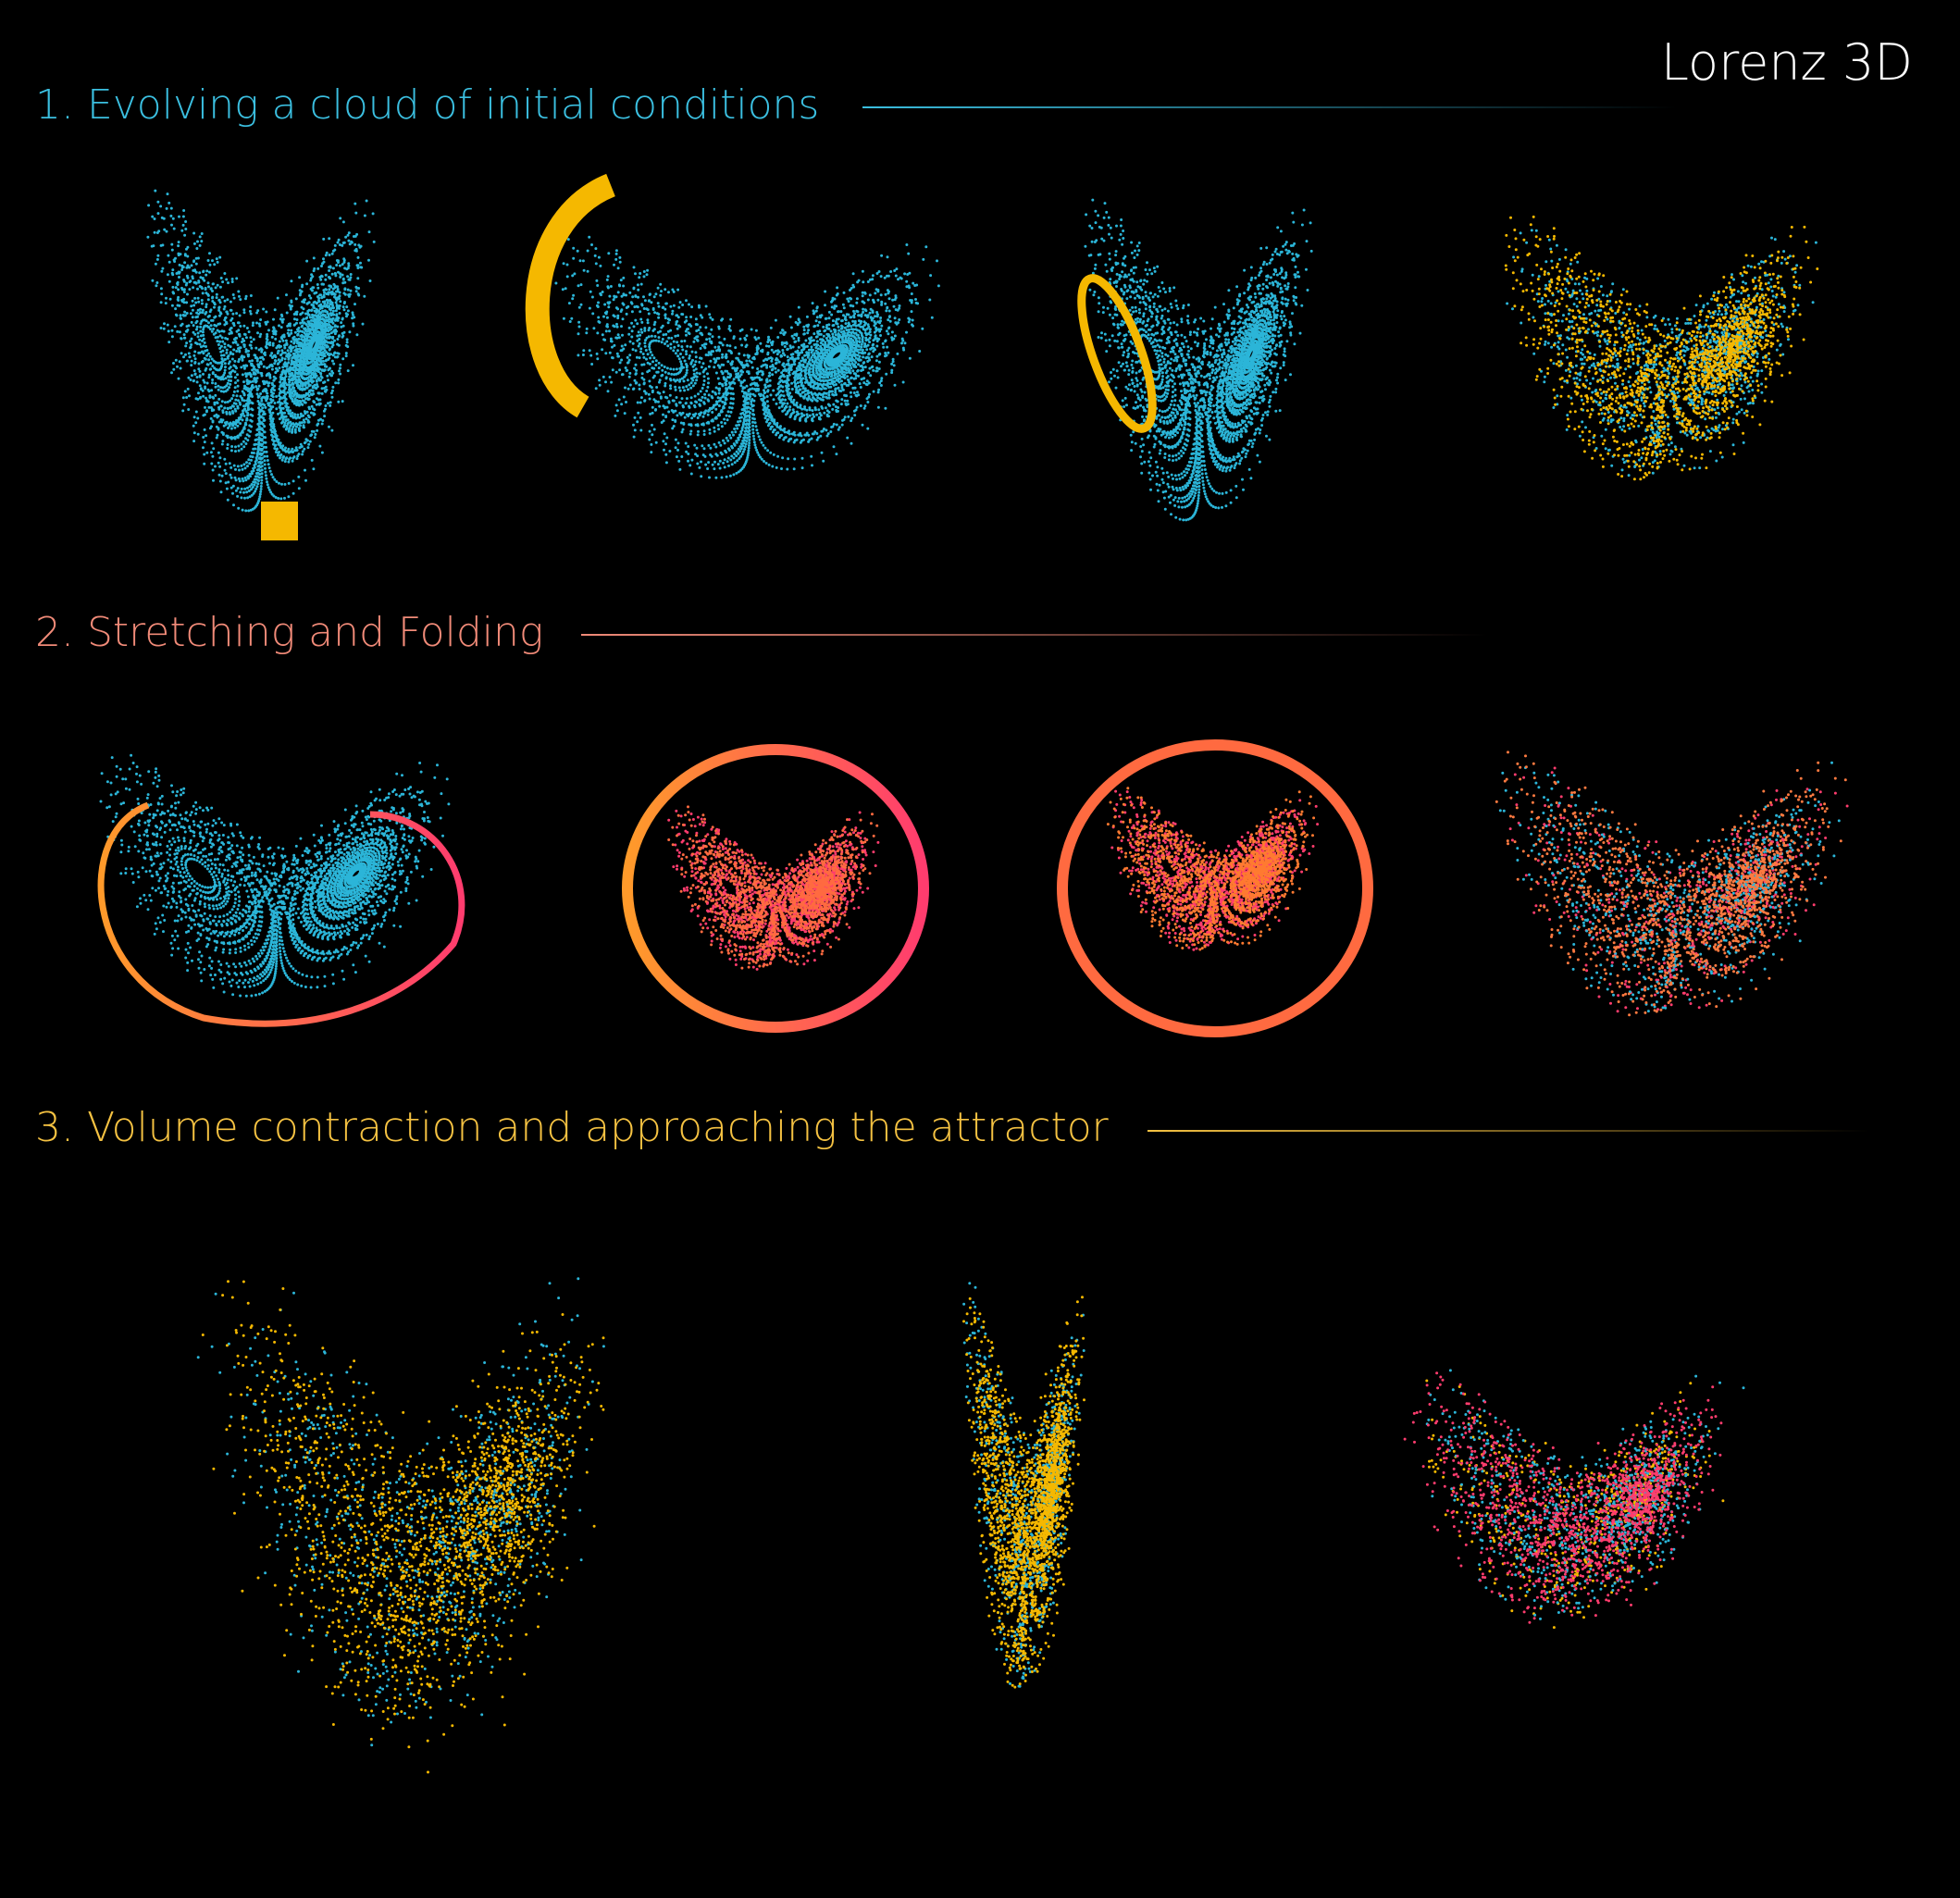 The image size is (1960, 1898). Describe the element at coordinates (570, 295) in the screenshot. I see `cloud-arc` at that location.